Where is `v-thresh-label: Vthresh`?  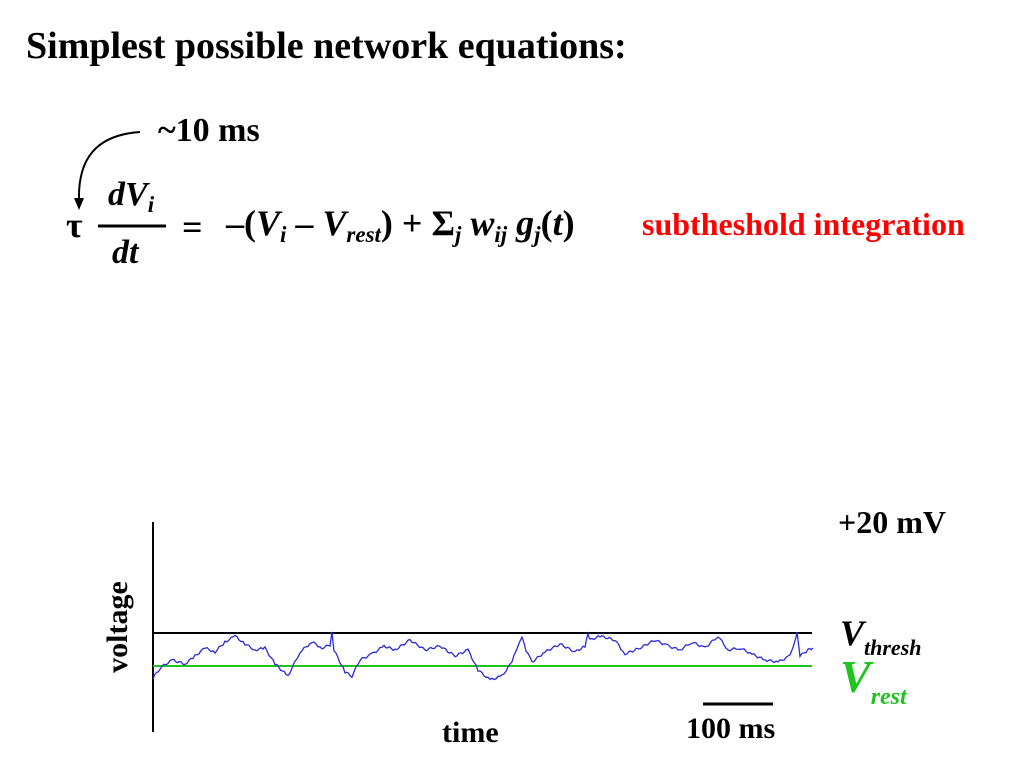
v-thresh-label: Vthresh is located at coordinates (881, 635).